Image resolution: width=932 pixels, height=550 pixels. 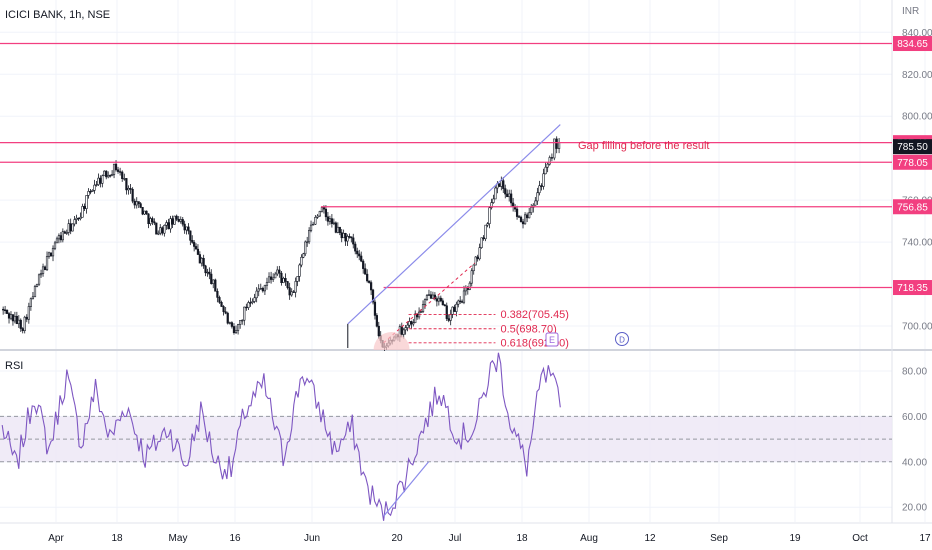 I want to click on fib-anchor-line, so click(x=429, y=303).